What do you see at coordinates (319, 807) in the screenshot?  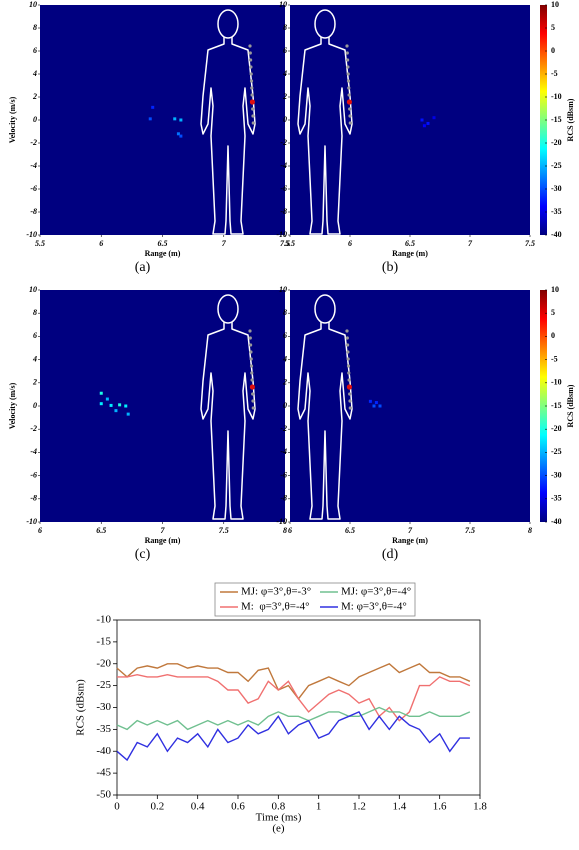 I see `x-tick-label: 1` at bounding box center [319, 807].